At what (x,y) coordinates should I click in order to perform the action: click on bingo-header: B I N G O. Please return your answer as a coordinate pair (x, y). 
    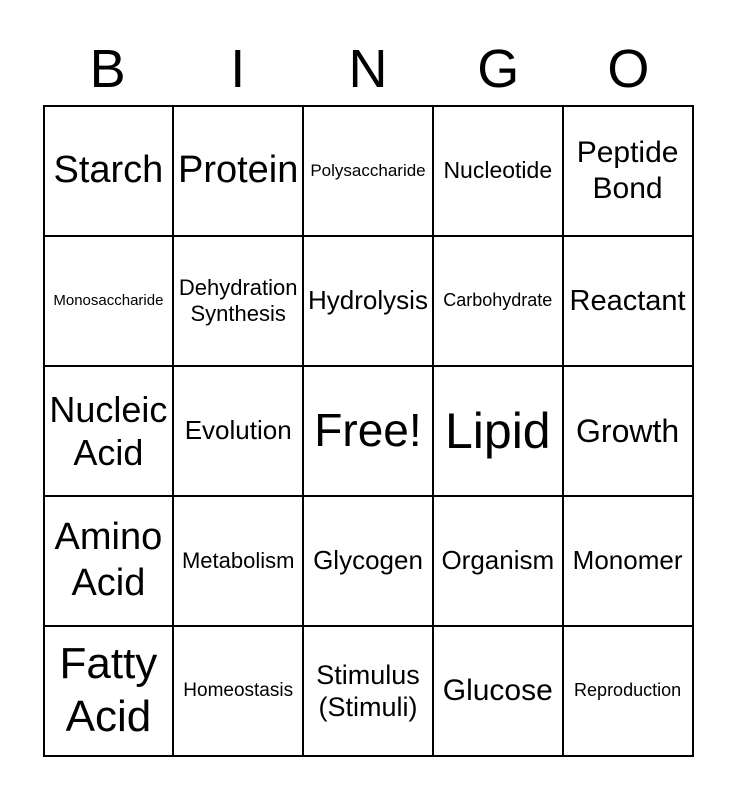
    Looking at the image, I should click on (368, 52).